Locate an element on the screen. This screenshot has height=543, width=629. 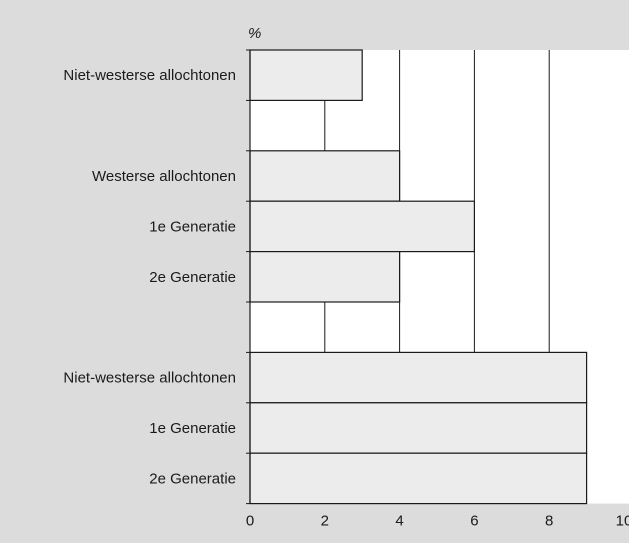
x-tick-label-4: 4 is located at coordinates (399, 521).